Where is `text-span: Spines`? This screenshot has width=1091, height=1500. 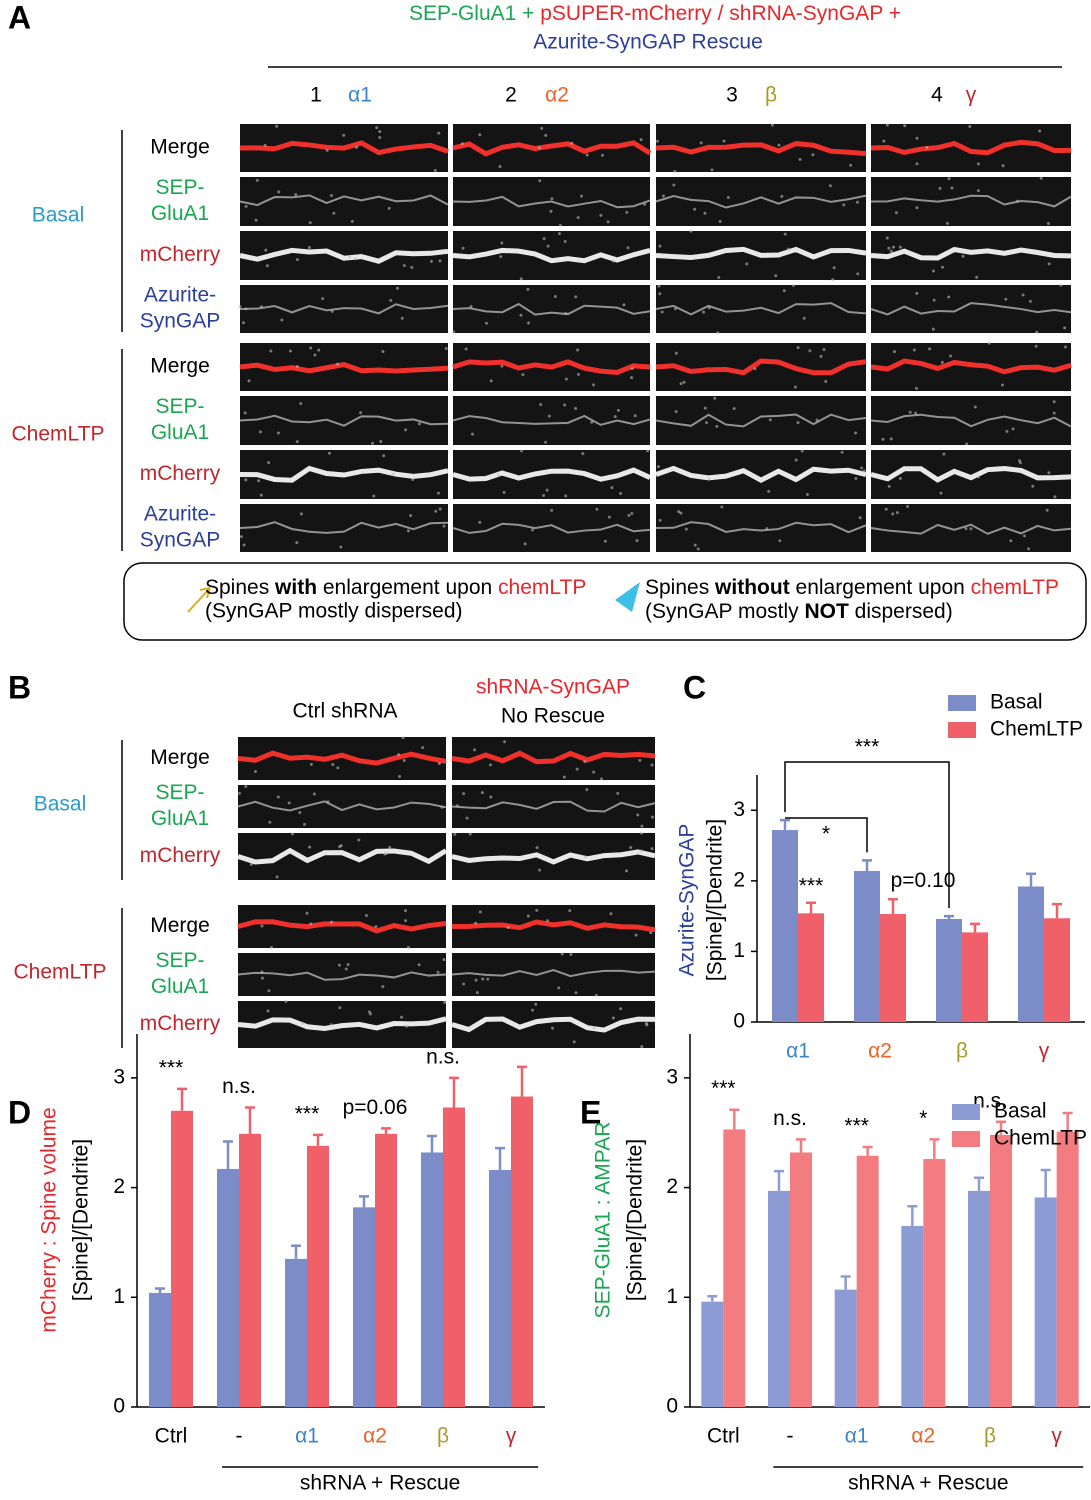
text-span: Spines is located at coordinates (680, 587).